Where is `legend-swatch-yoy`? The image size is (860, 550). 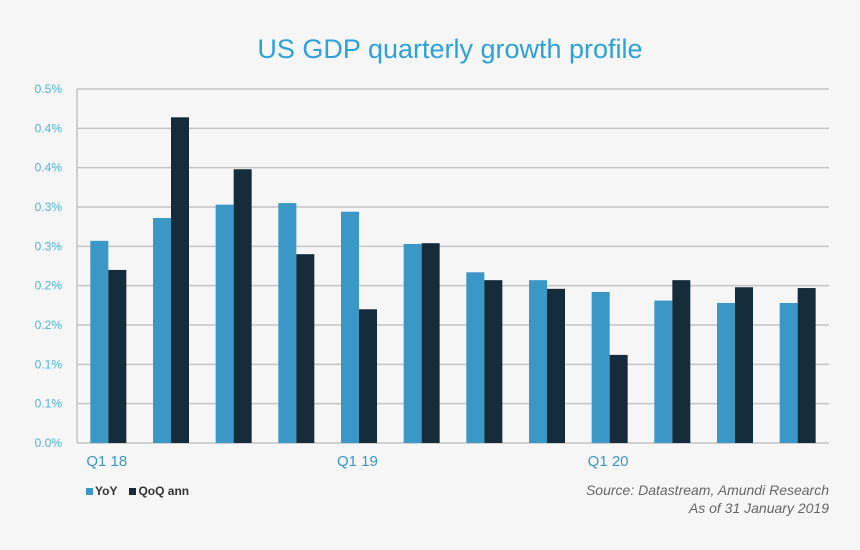
legend-swatch-yoy is located at coordinates (89, 491).